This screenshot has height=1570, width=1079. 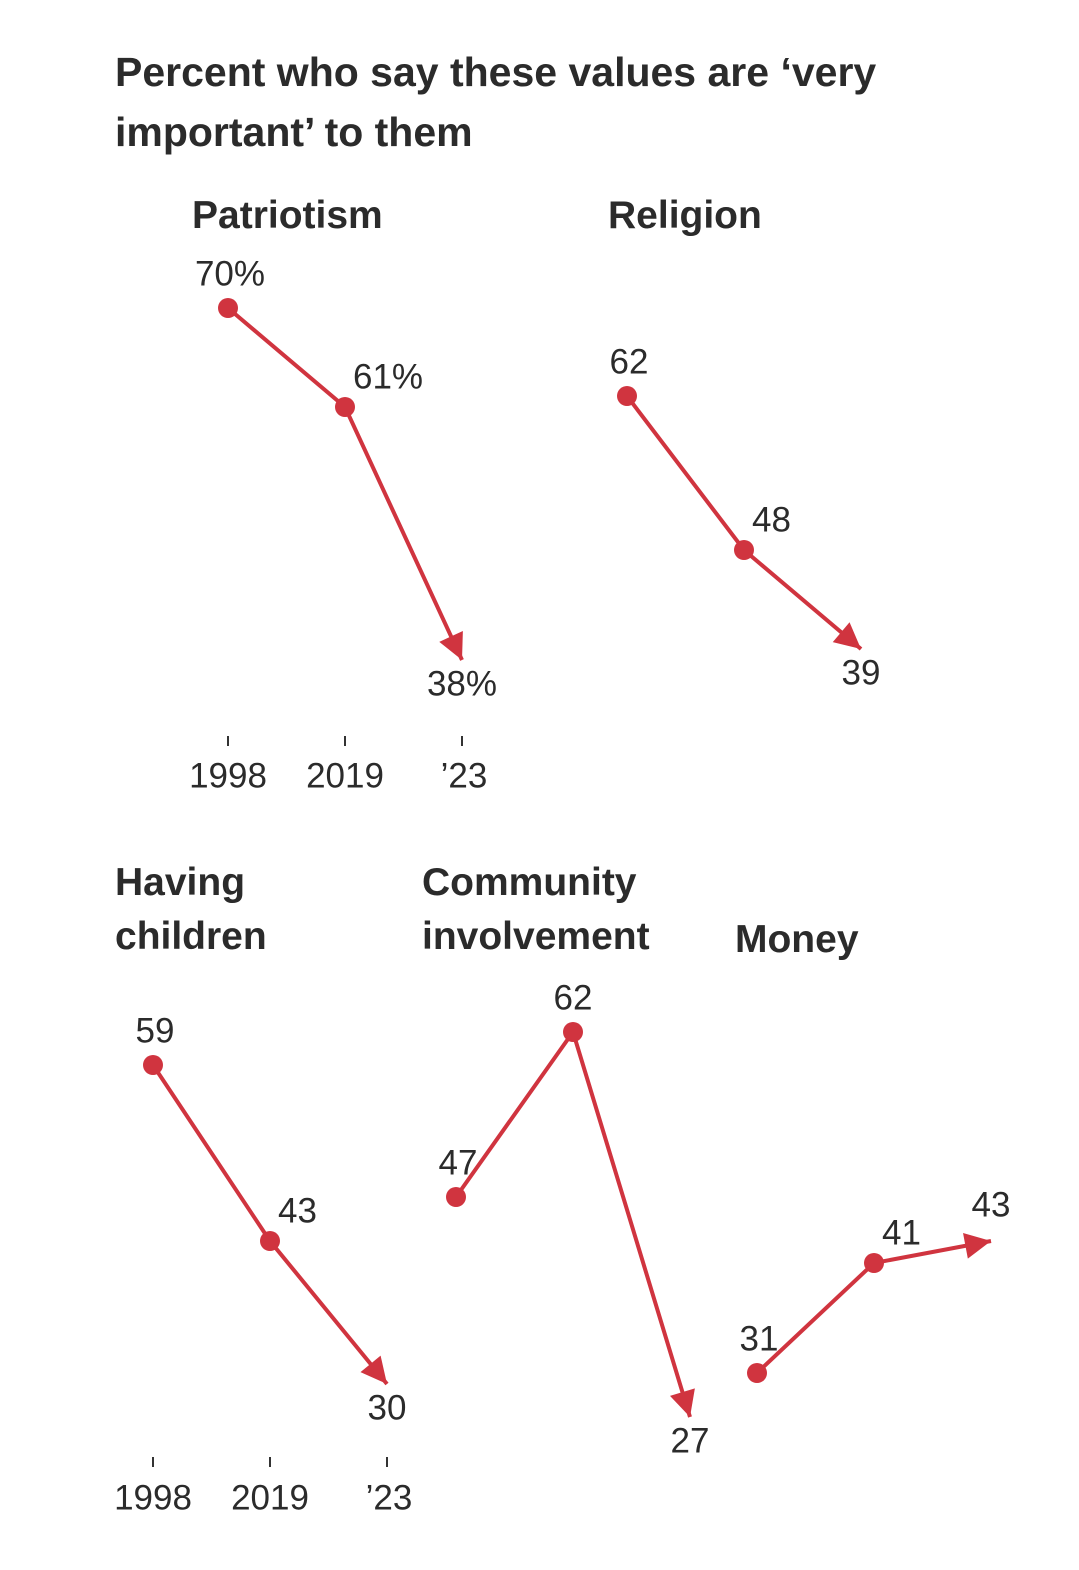 What do you see at coordinates (901, 1232) in the screenshot?
I see `value-label: 41` at bounding box center [901, 1232].